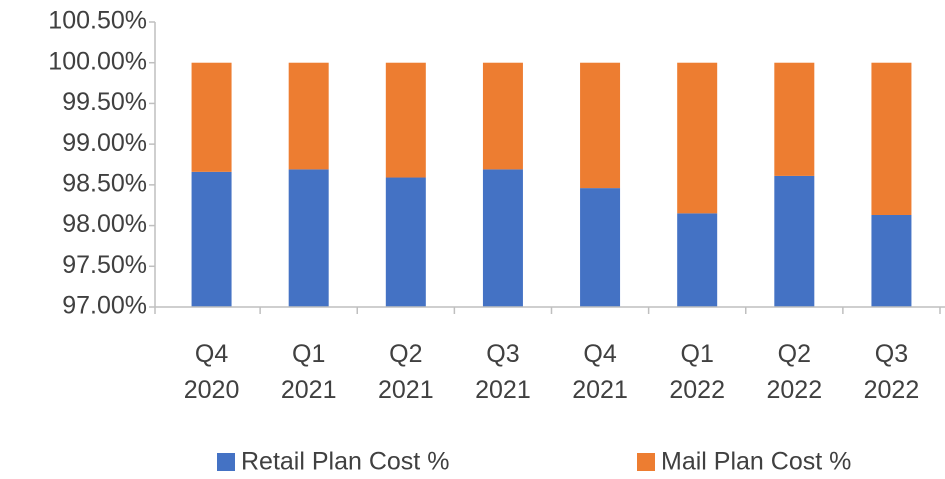 Image resolution: width=945 pixels, height=479 pixels. I want to click on y-tick-label: 97.00%, so click(104, 306).